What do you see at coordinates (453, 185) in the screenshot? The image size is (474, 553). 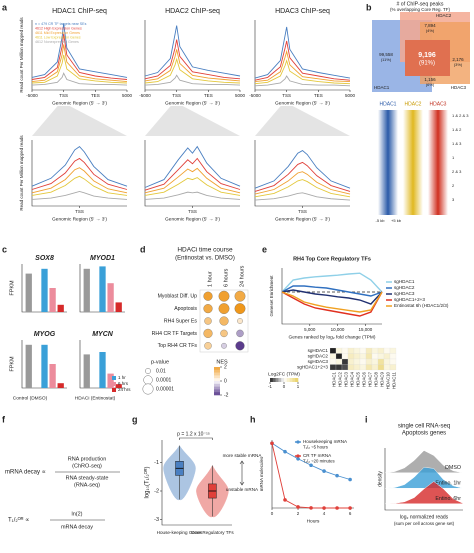 I see `heatmap-group-label: 2` at bounding box center [453, 185].